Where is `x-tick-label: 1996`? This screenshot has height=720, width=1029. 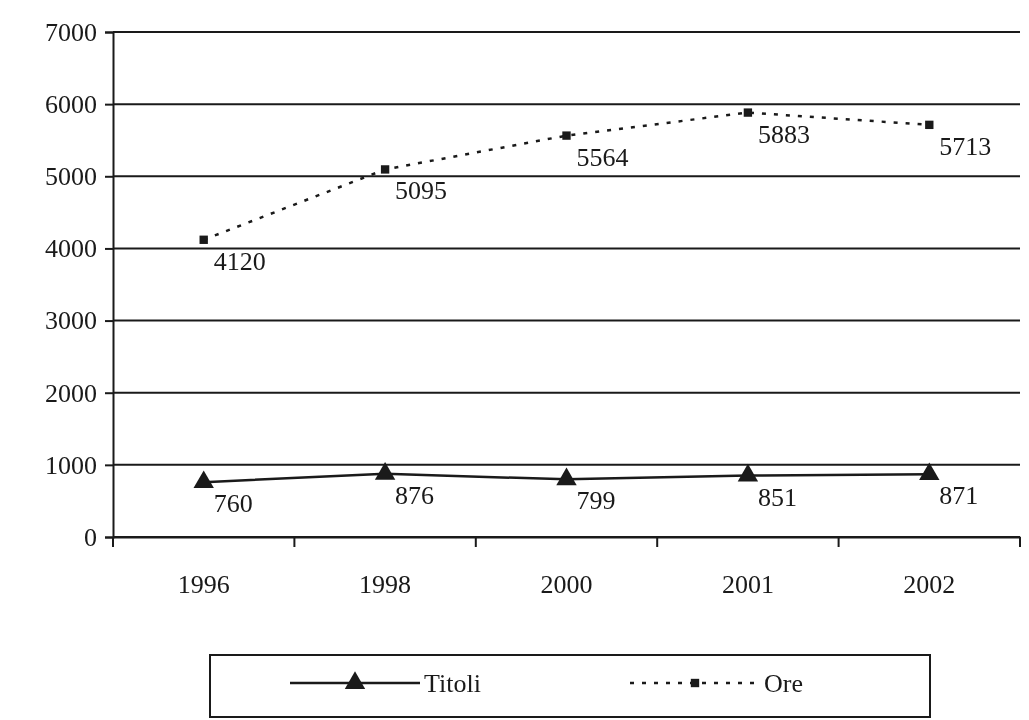 x-tick-label: 1996 is located at coordinates (203, 585).